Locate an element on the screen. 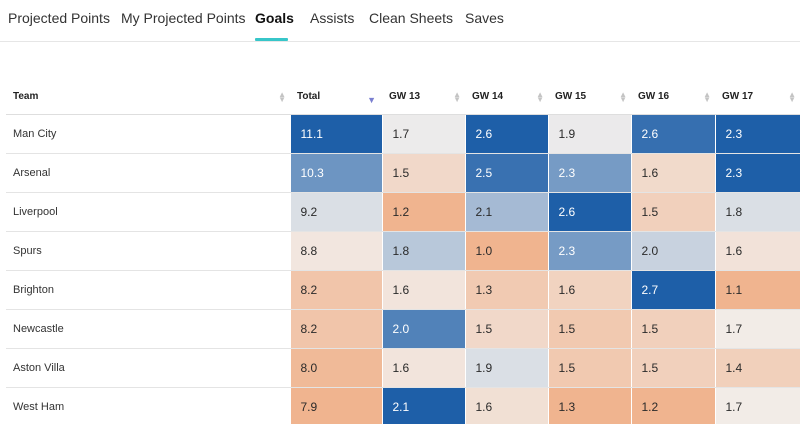  column-header-gw16: GW 16 ▲ ▼ is located at coordinates (673, 97).